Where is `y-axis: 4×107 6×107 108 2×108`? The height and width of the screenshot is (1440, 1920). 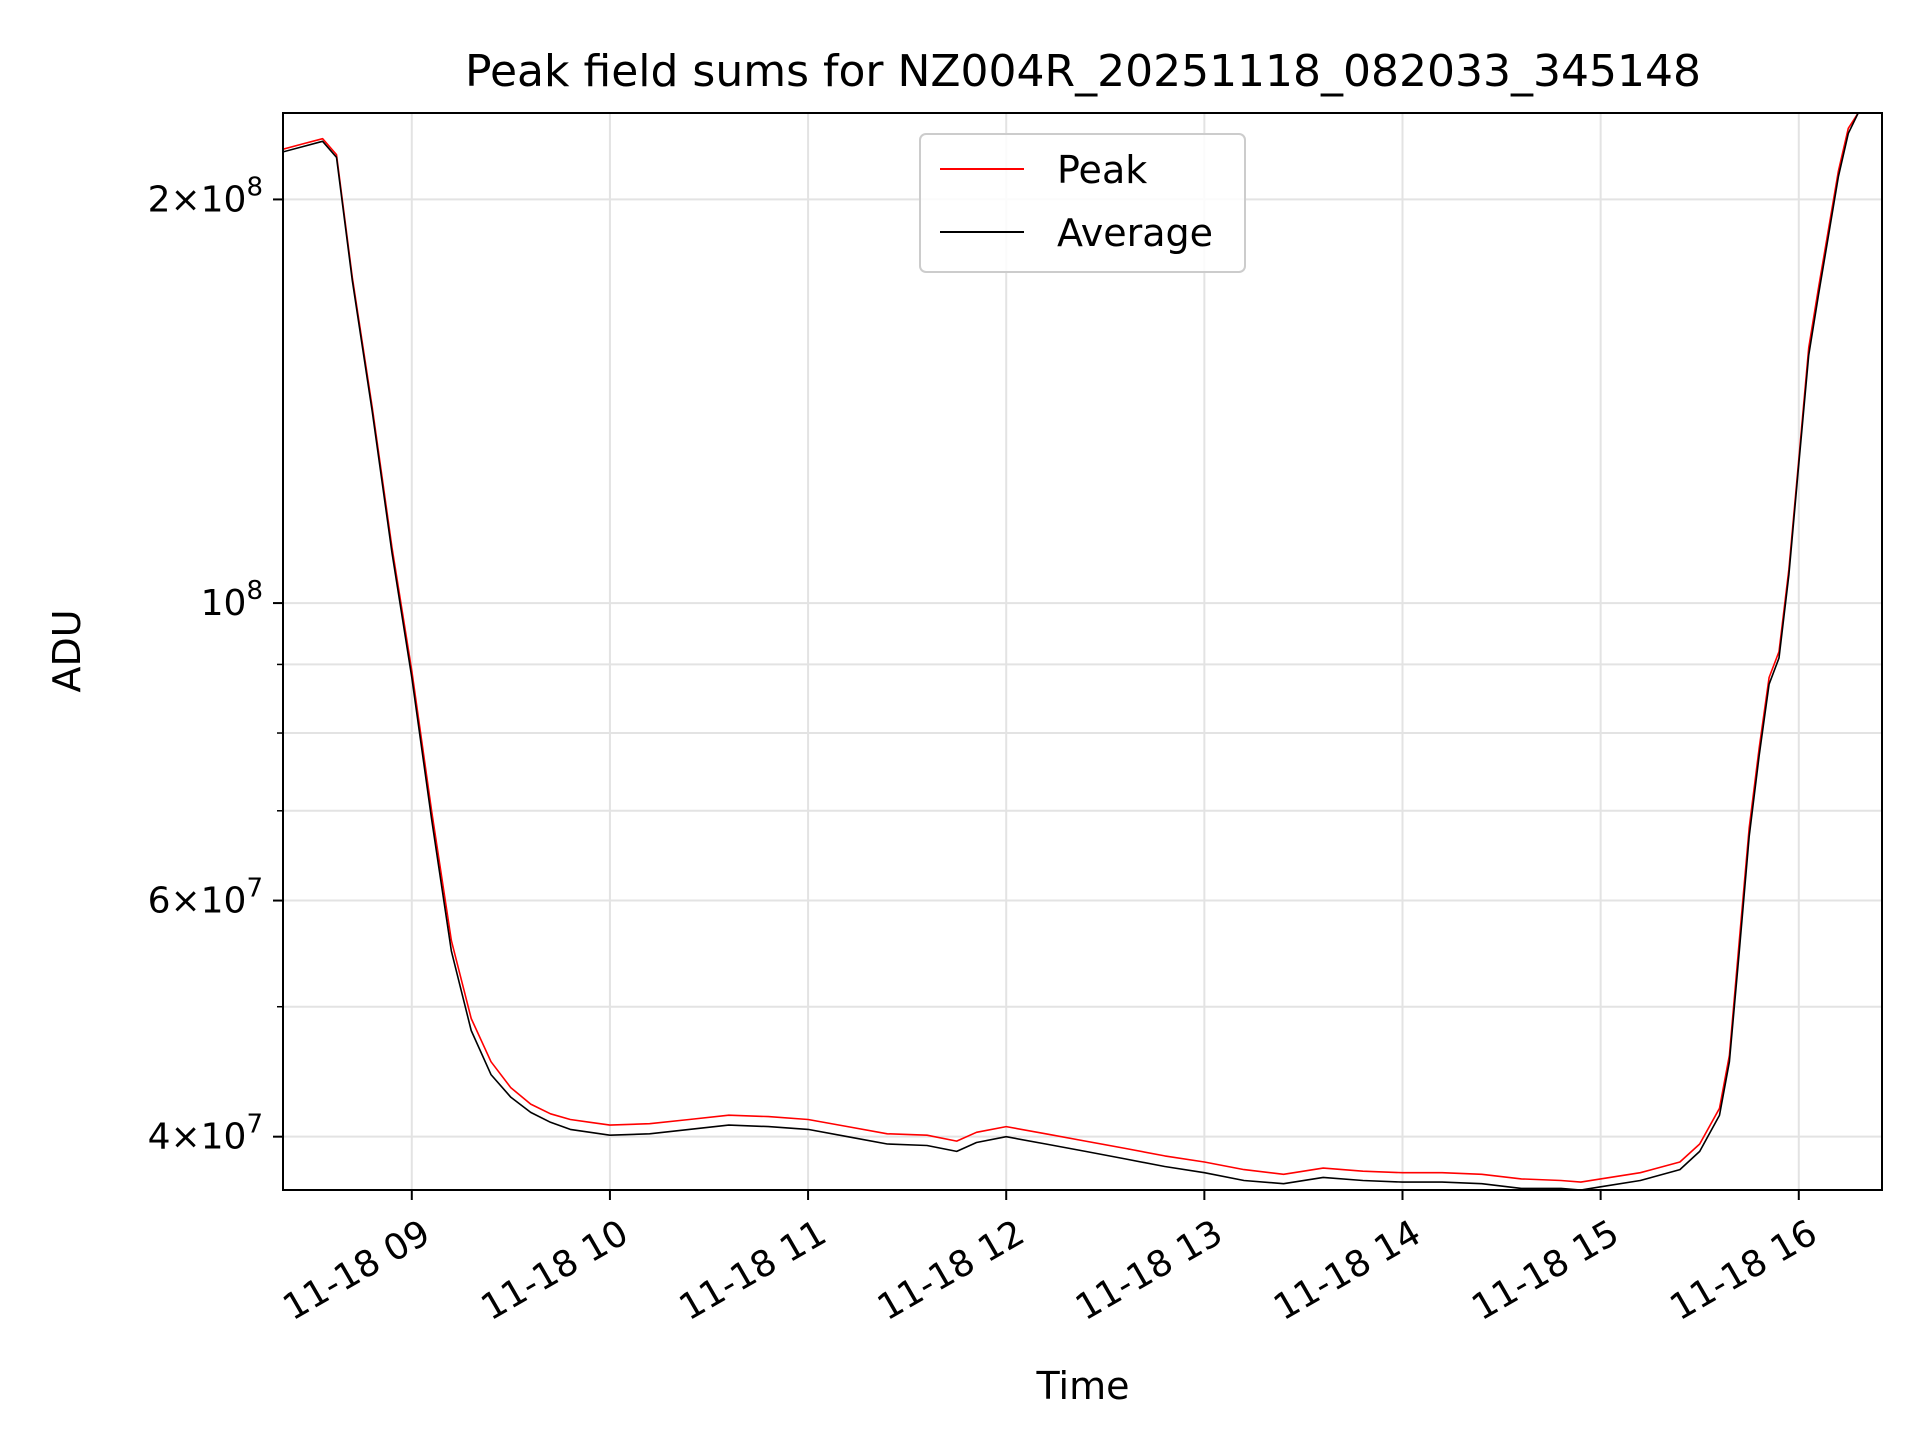 y-axis: 4×107 6×107 108 2×108 is located at coordinates (215, 665).